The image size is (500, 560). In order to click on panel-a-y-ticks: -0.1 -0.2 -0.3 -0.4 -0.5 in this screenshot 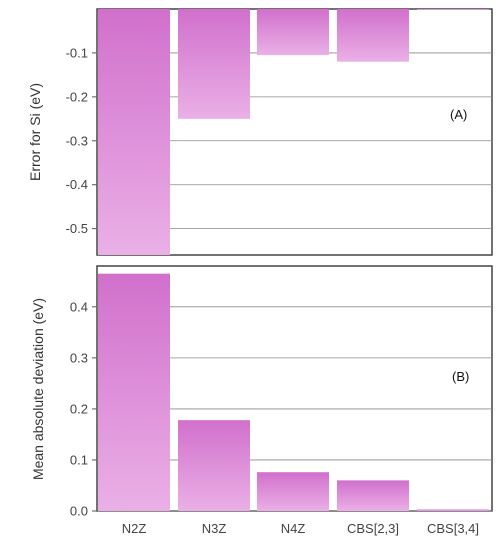, I will do `click(81, 140)`.